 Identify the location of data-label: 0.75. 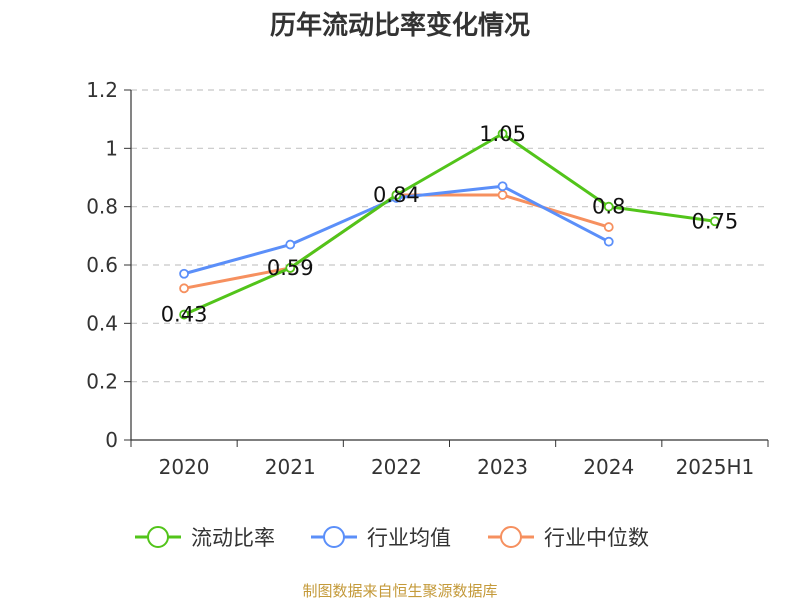
(715, 221).